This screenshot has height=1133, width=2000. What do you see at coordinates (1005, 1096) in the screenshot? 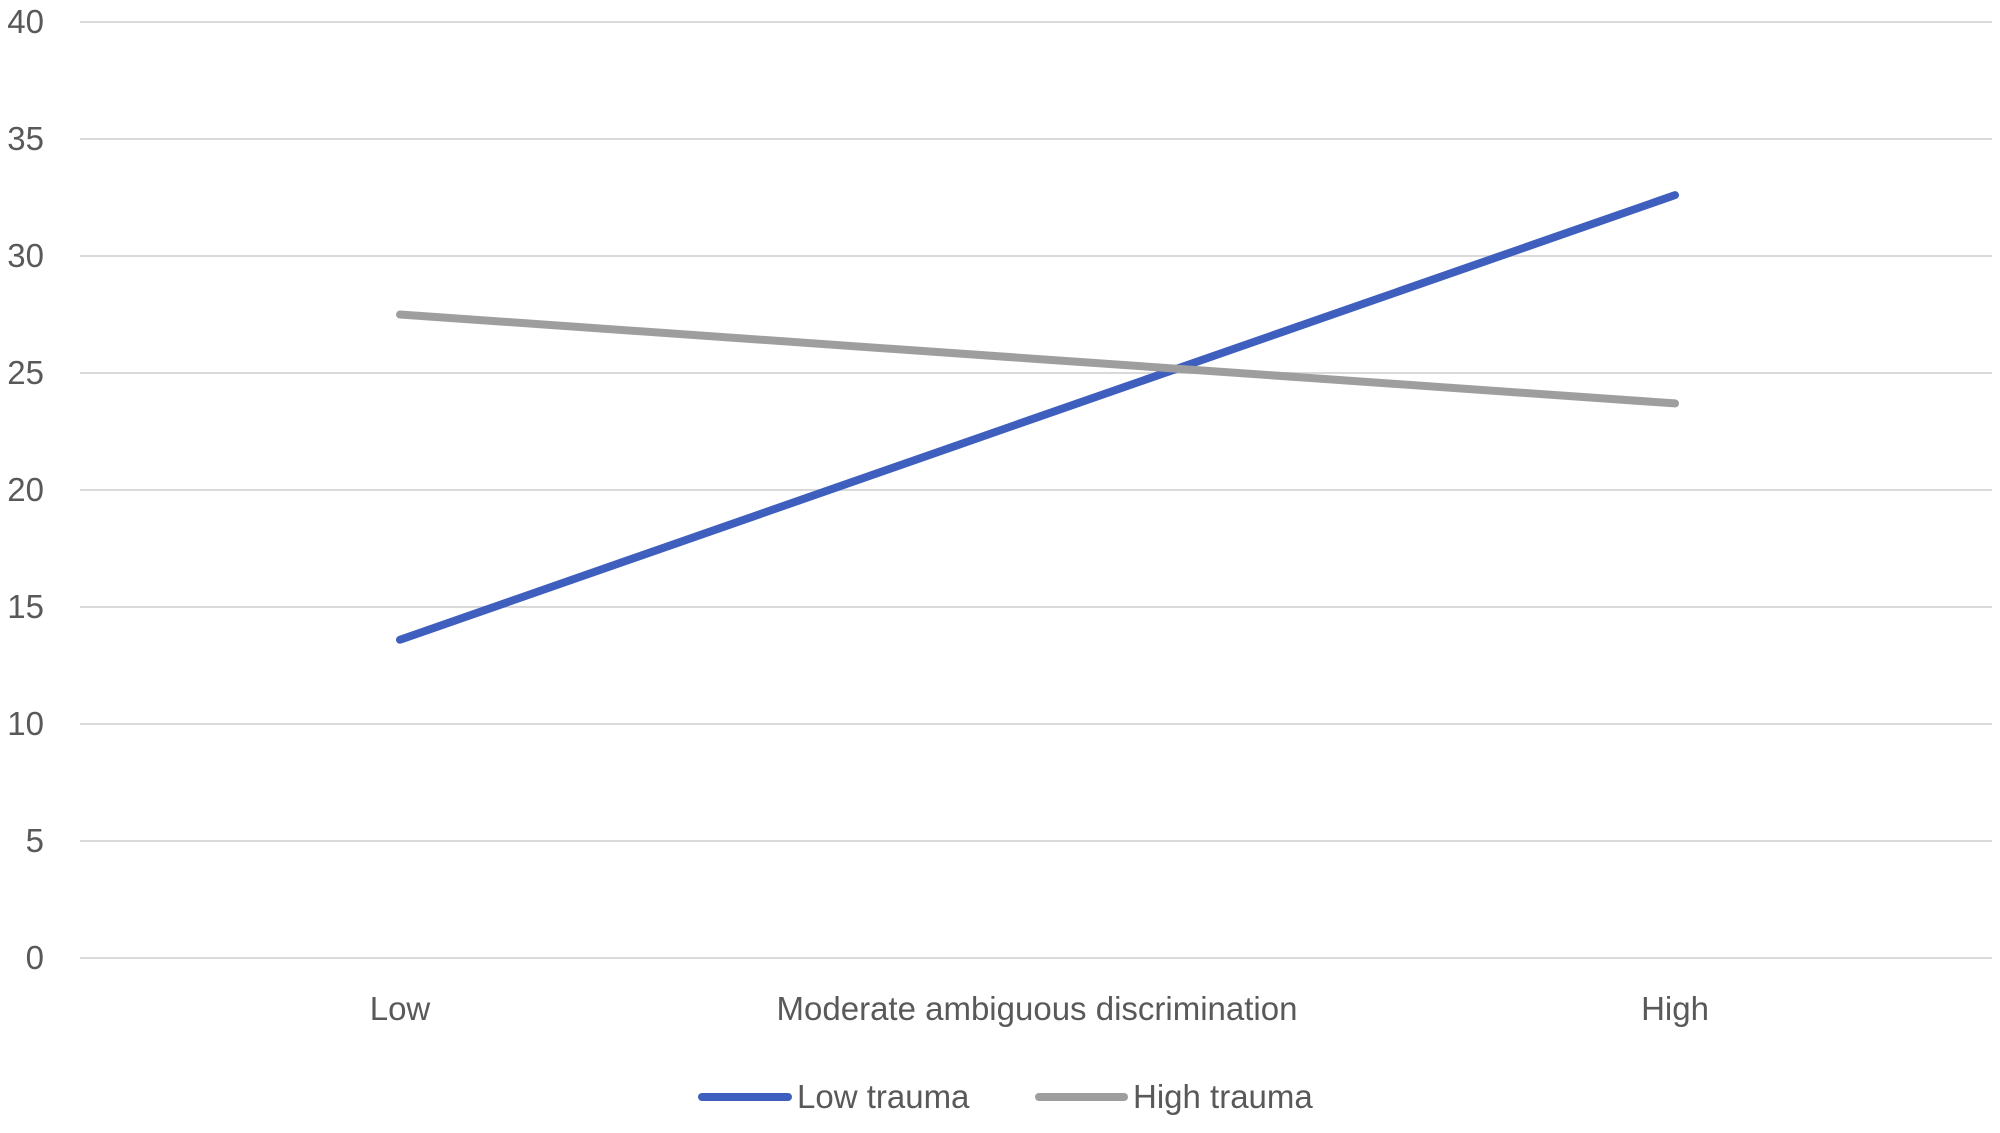
I see `legend: Low trauma High trauma` at bounding box center [1005, 1096].